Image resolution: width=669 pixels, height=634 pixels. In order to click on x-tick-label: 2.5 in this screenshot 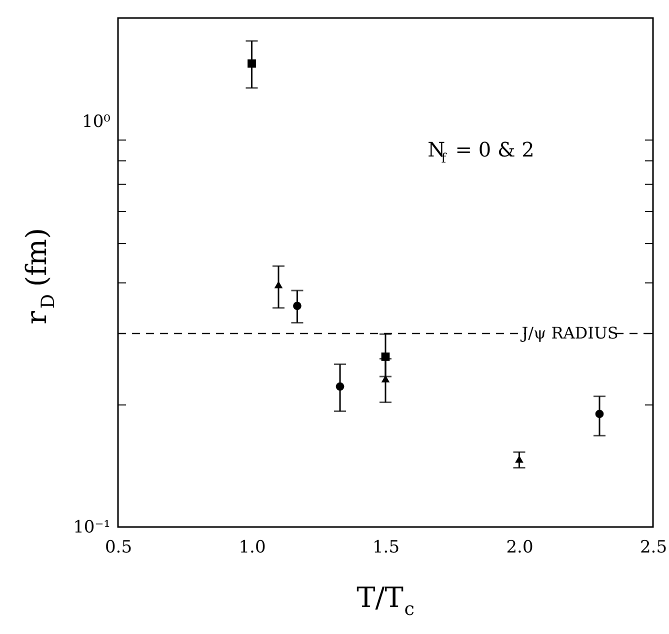, I will do `click(654, 548)`.